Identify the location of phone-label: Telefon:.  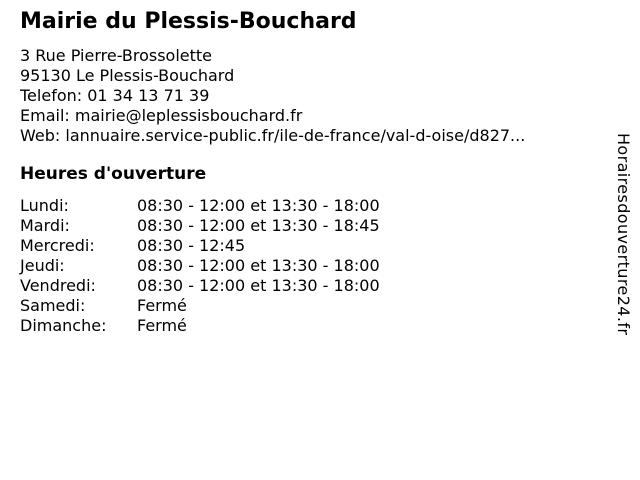
(51, 95).